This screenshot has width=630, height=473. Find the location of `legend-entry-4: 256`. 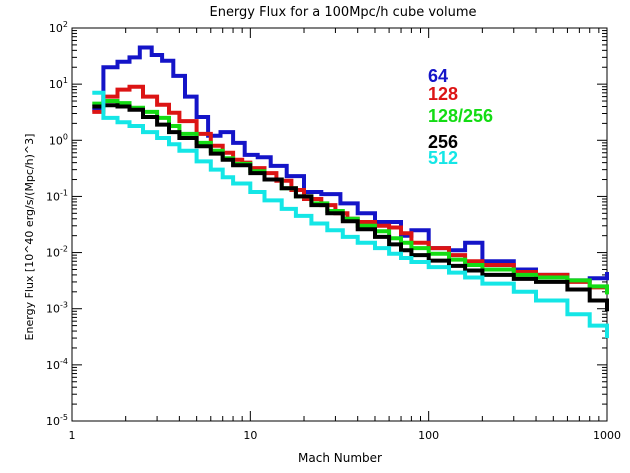

legend-entry-4: 256 is located at coordinates (443, 142).